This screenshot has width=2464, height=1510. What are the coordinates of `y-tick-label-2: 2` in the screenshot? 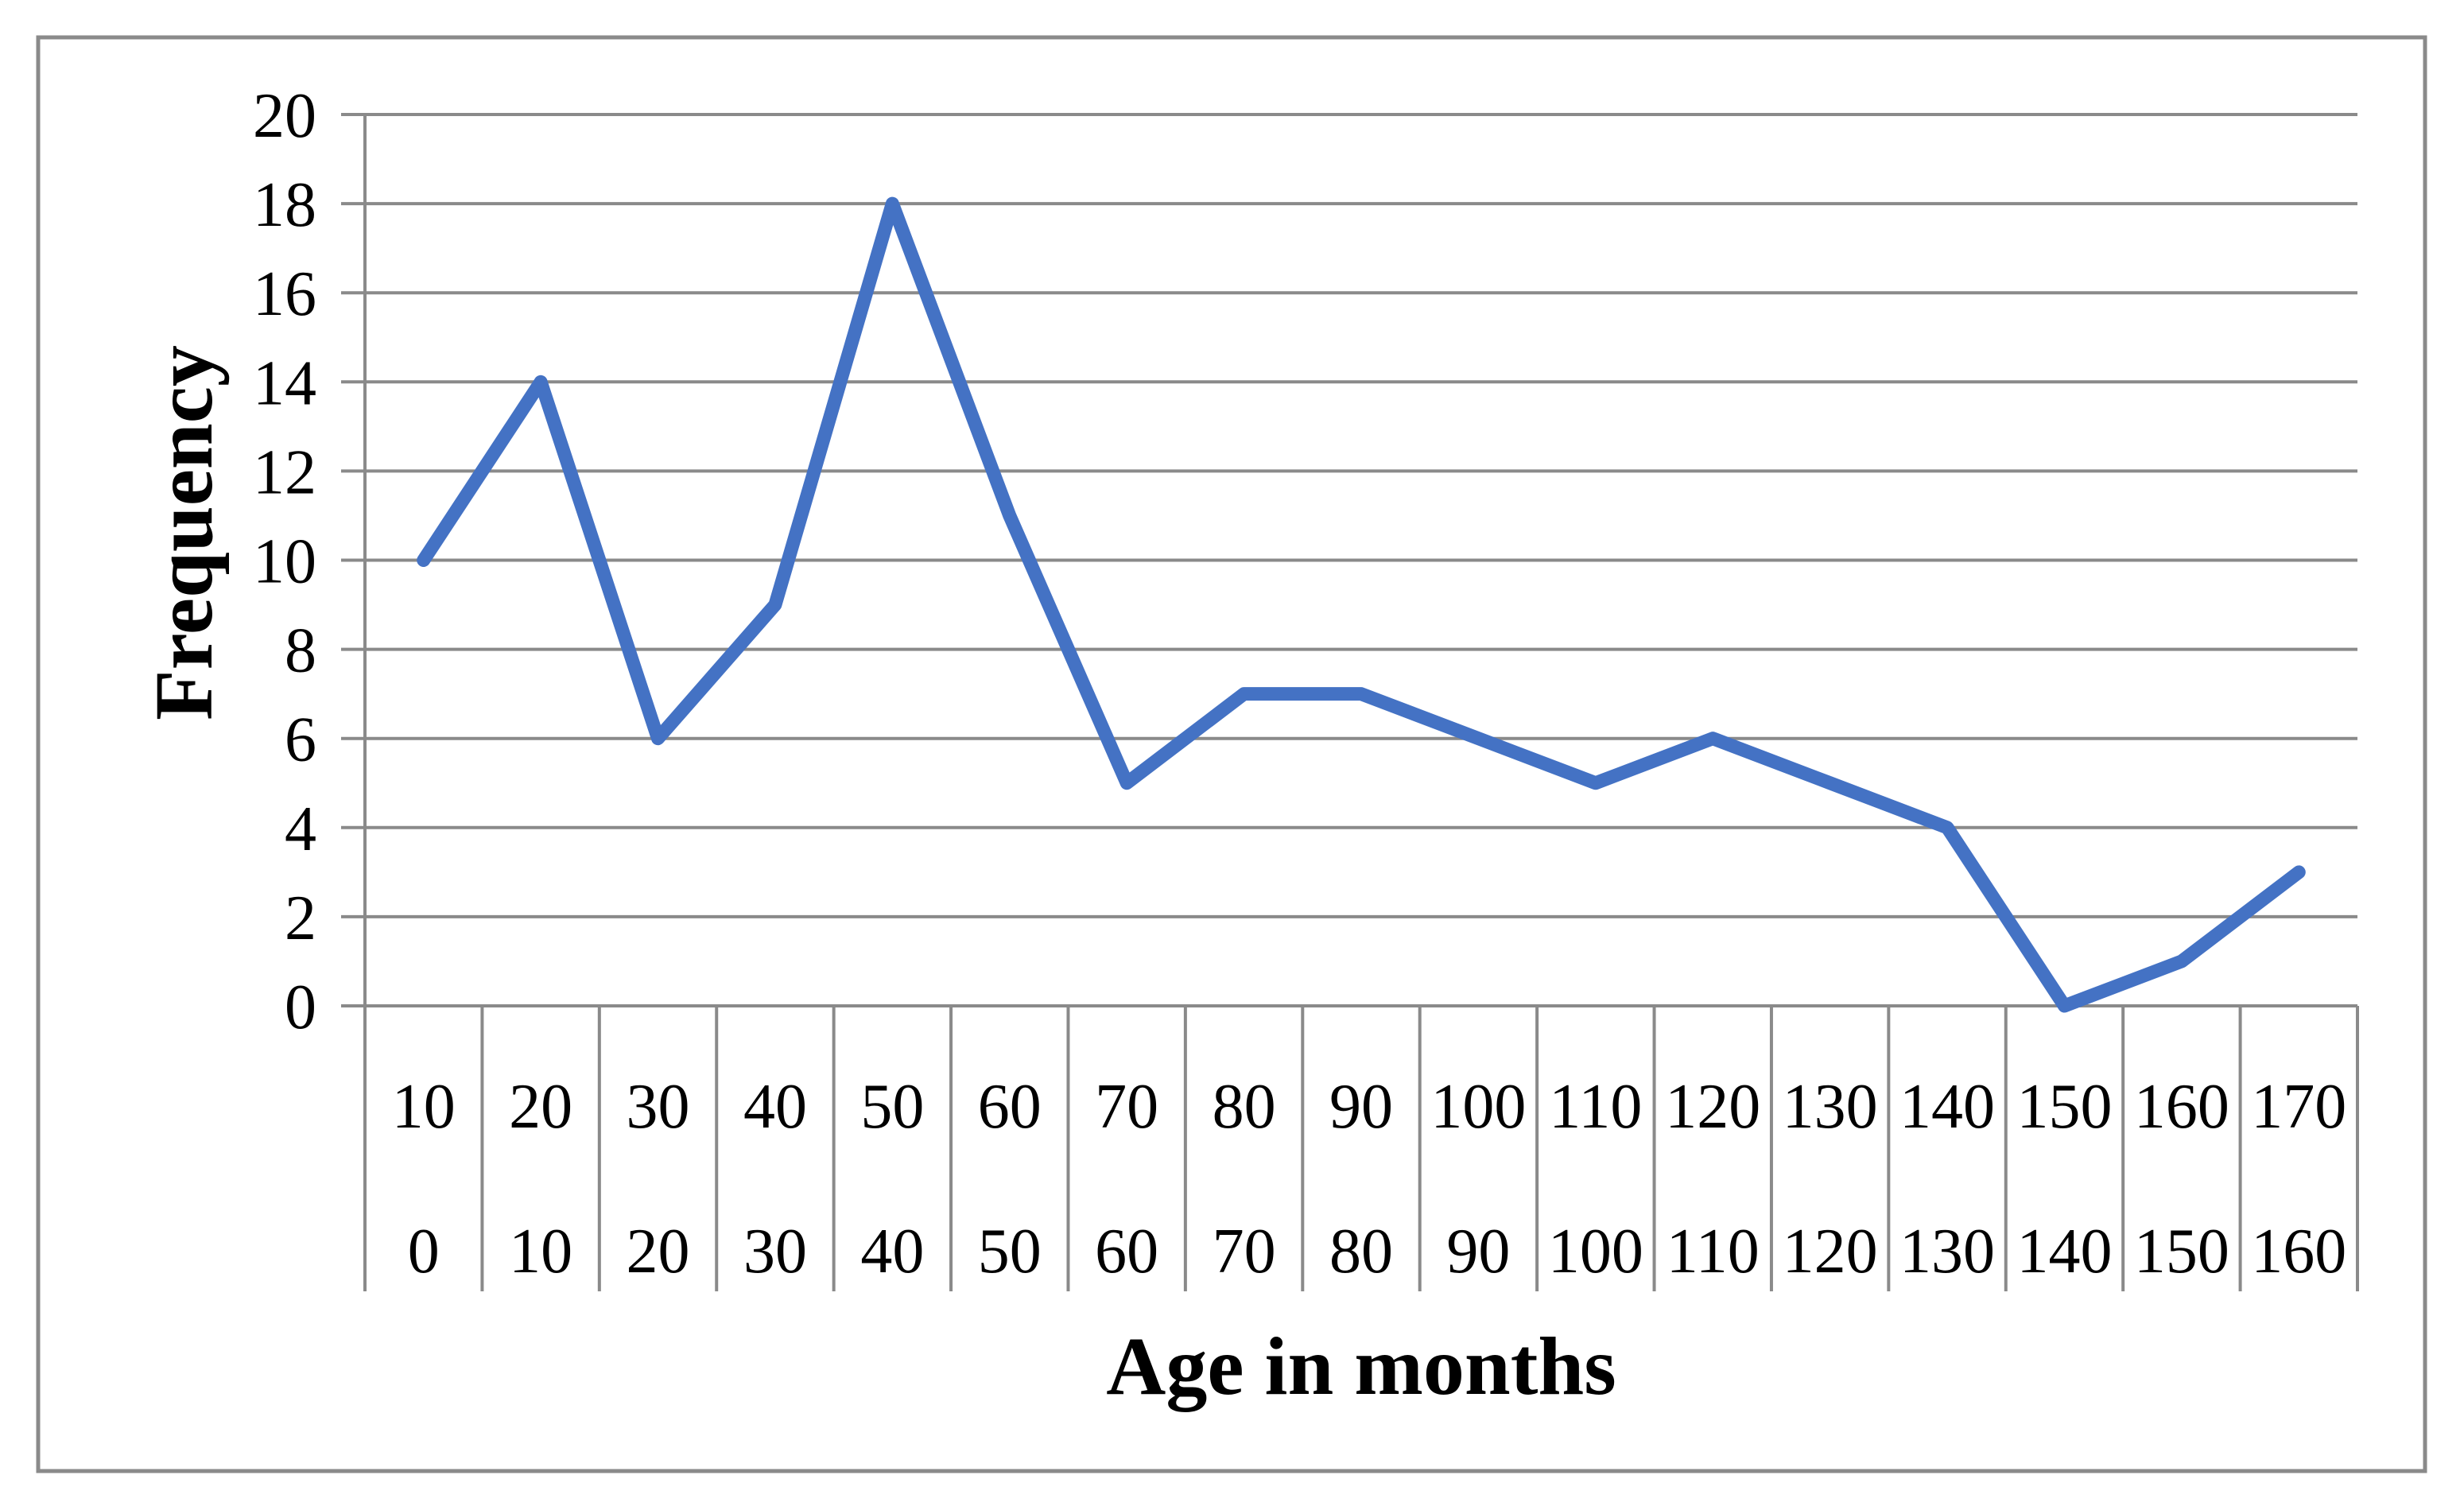 It's located at (300, 918).